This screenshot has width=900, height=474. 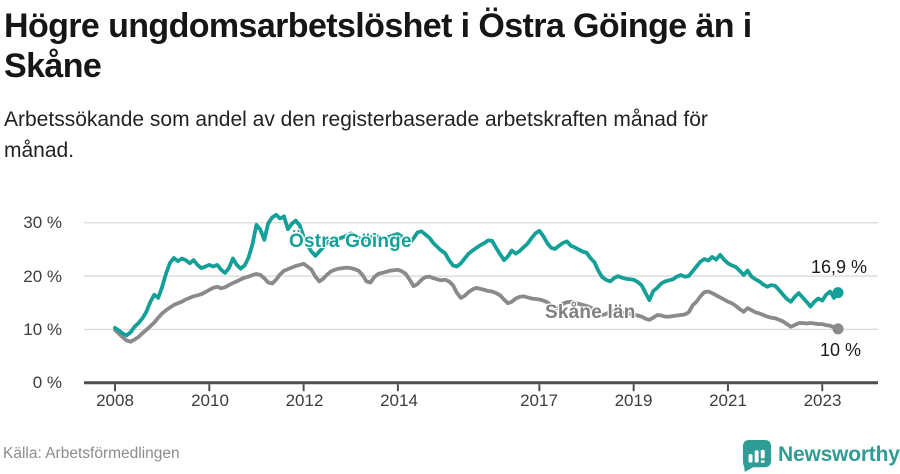 I want to click on end-value-label-ostra-goinge: 16,9 %, so click(x=839, y=267).